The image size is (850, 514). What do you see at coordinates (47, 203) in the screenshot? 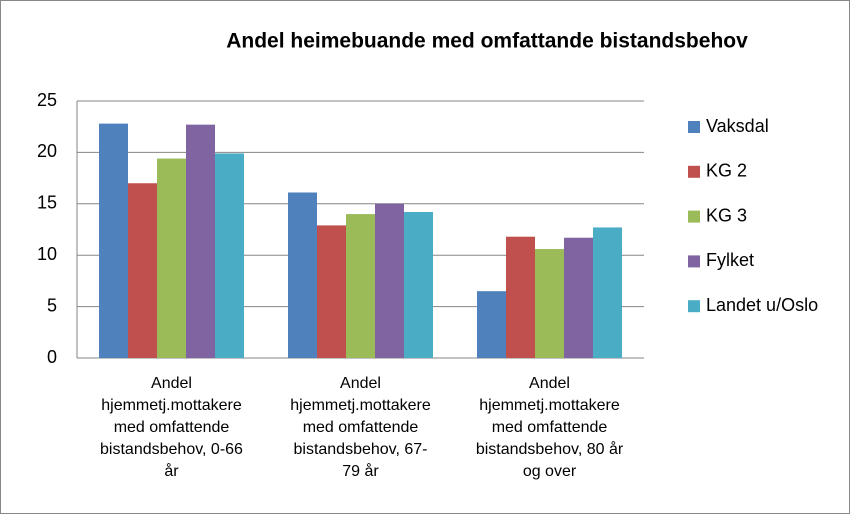
I see `y-tick-label: 15` at bounding box center [47, 203].